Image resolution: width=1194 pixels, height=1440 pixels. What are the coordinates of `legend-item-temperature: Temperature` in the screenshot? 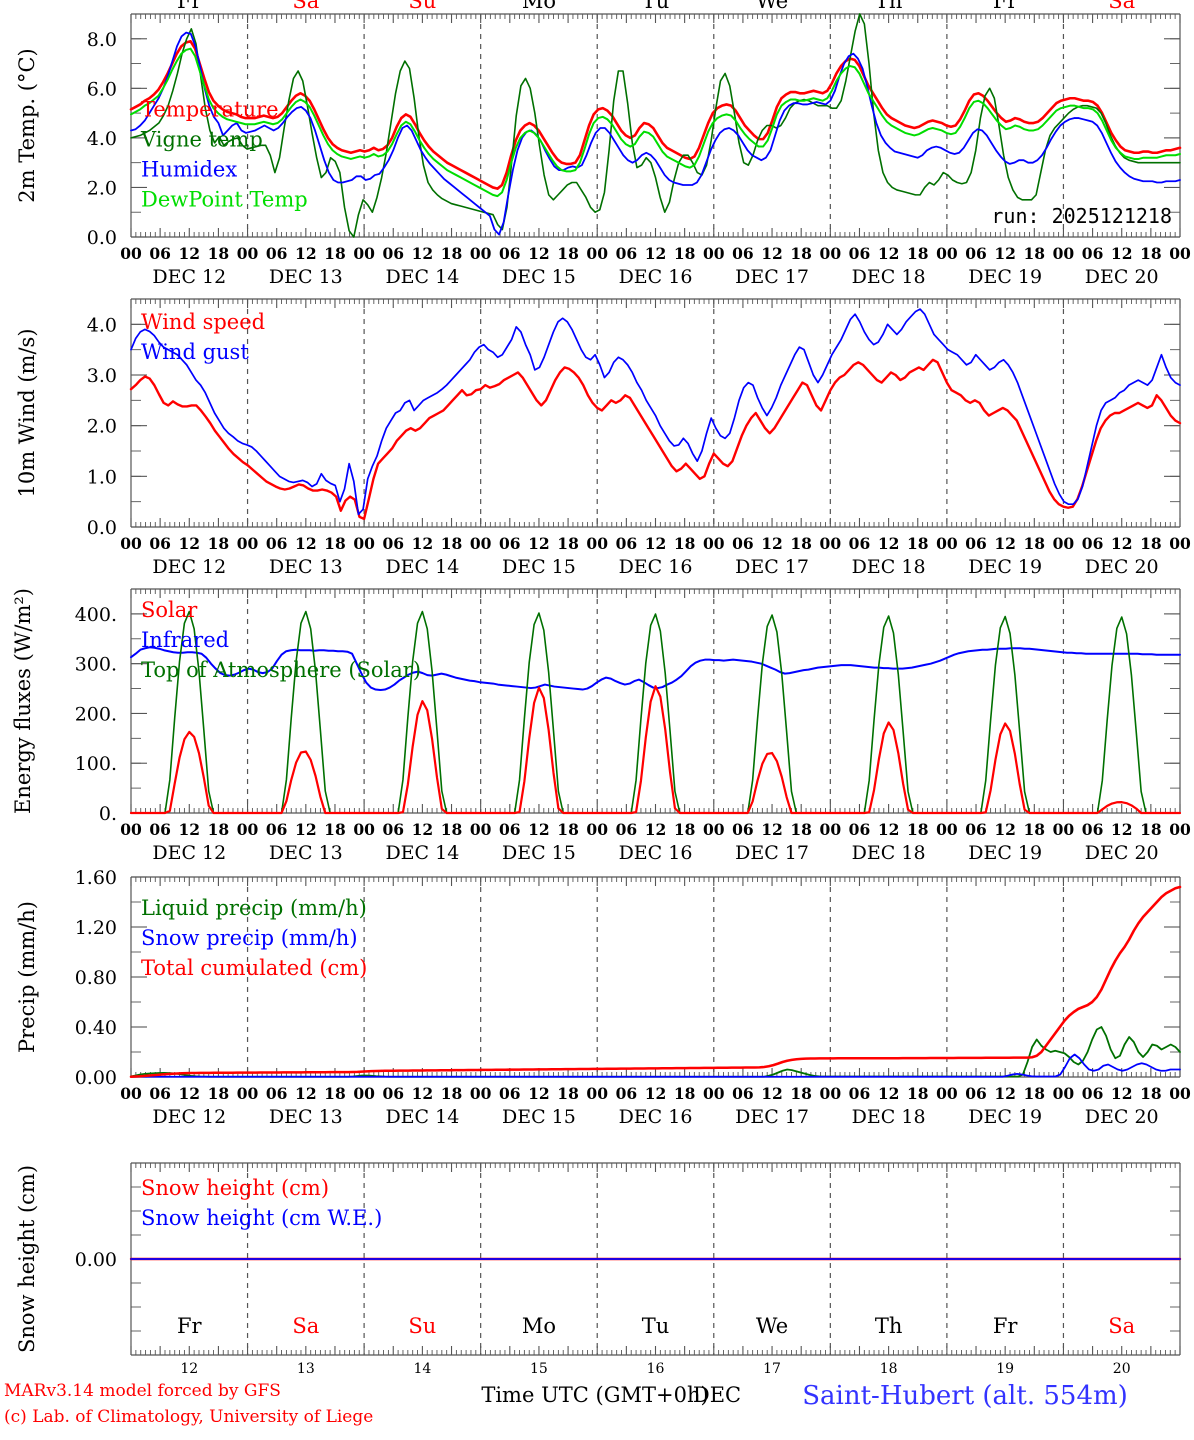 It's located at (210, 110).